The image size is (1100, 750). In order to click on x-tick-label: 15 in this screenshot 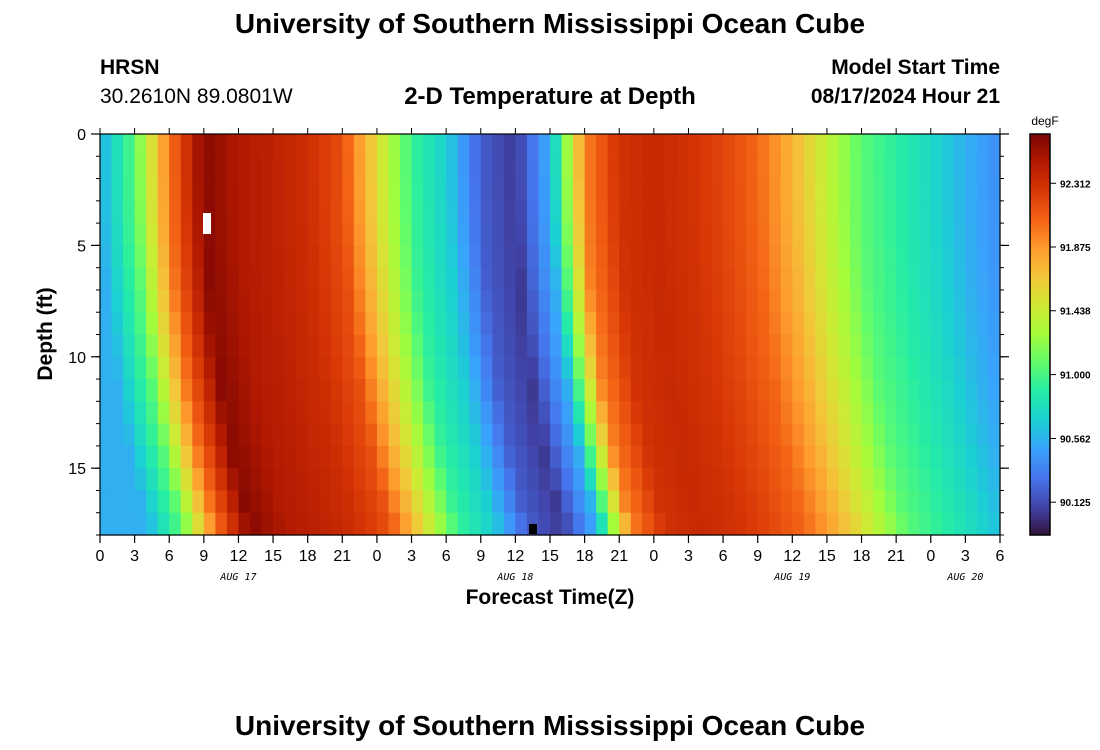, I will do `click(550, 556)`.